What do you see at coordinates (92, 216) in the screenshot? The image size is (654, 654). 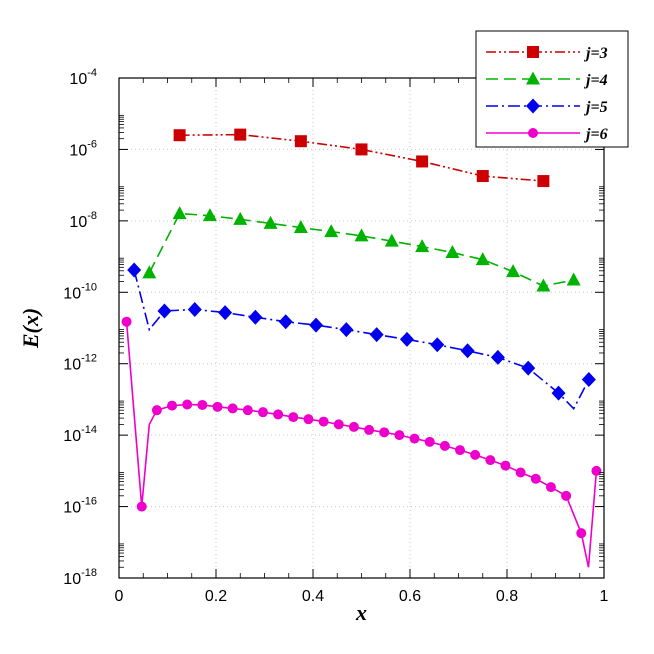 I see `y-tick-exponent: -8` at bounding box center [92, 216].